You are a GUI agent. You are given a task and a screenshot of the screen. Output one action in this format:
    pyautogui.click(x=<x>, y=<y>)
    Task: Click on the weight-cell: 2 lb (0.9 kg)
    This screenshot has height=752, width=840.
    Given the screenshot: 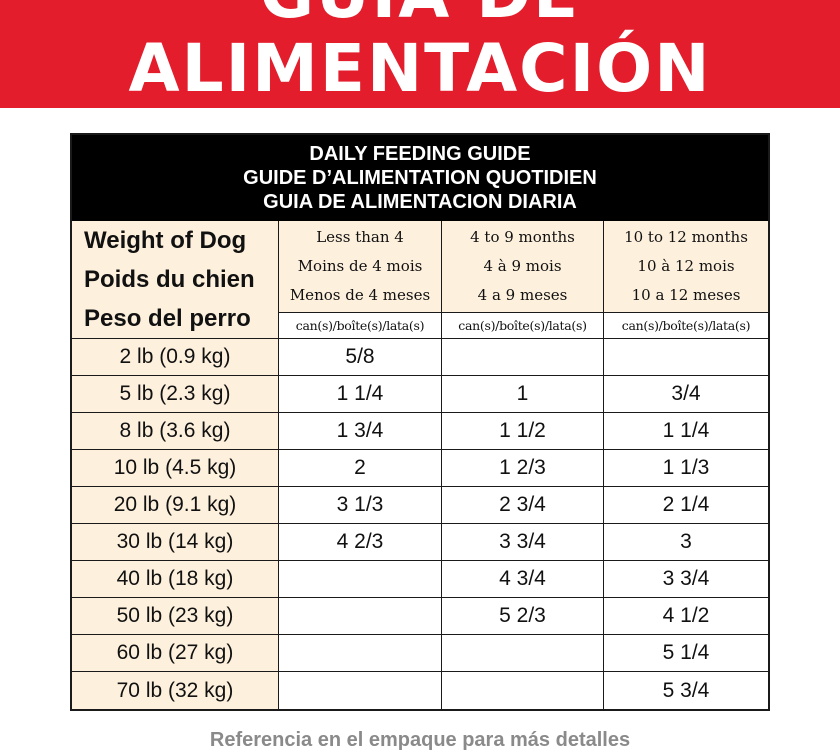 What is the action you would take?
    pyautogui.click(x=175, y=357)
    